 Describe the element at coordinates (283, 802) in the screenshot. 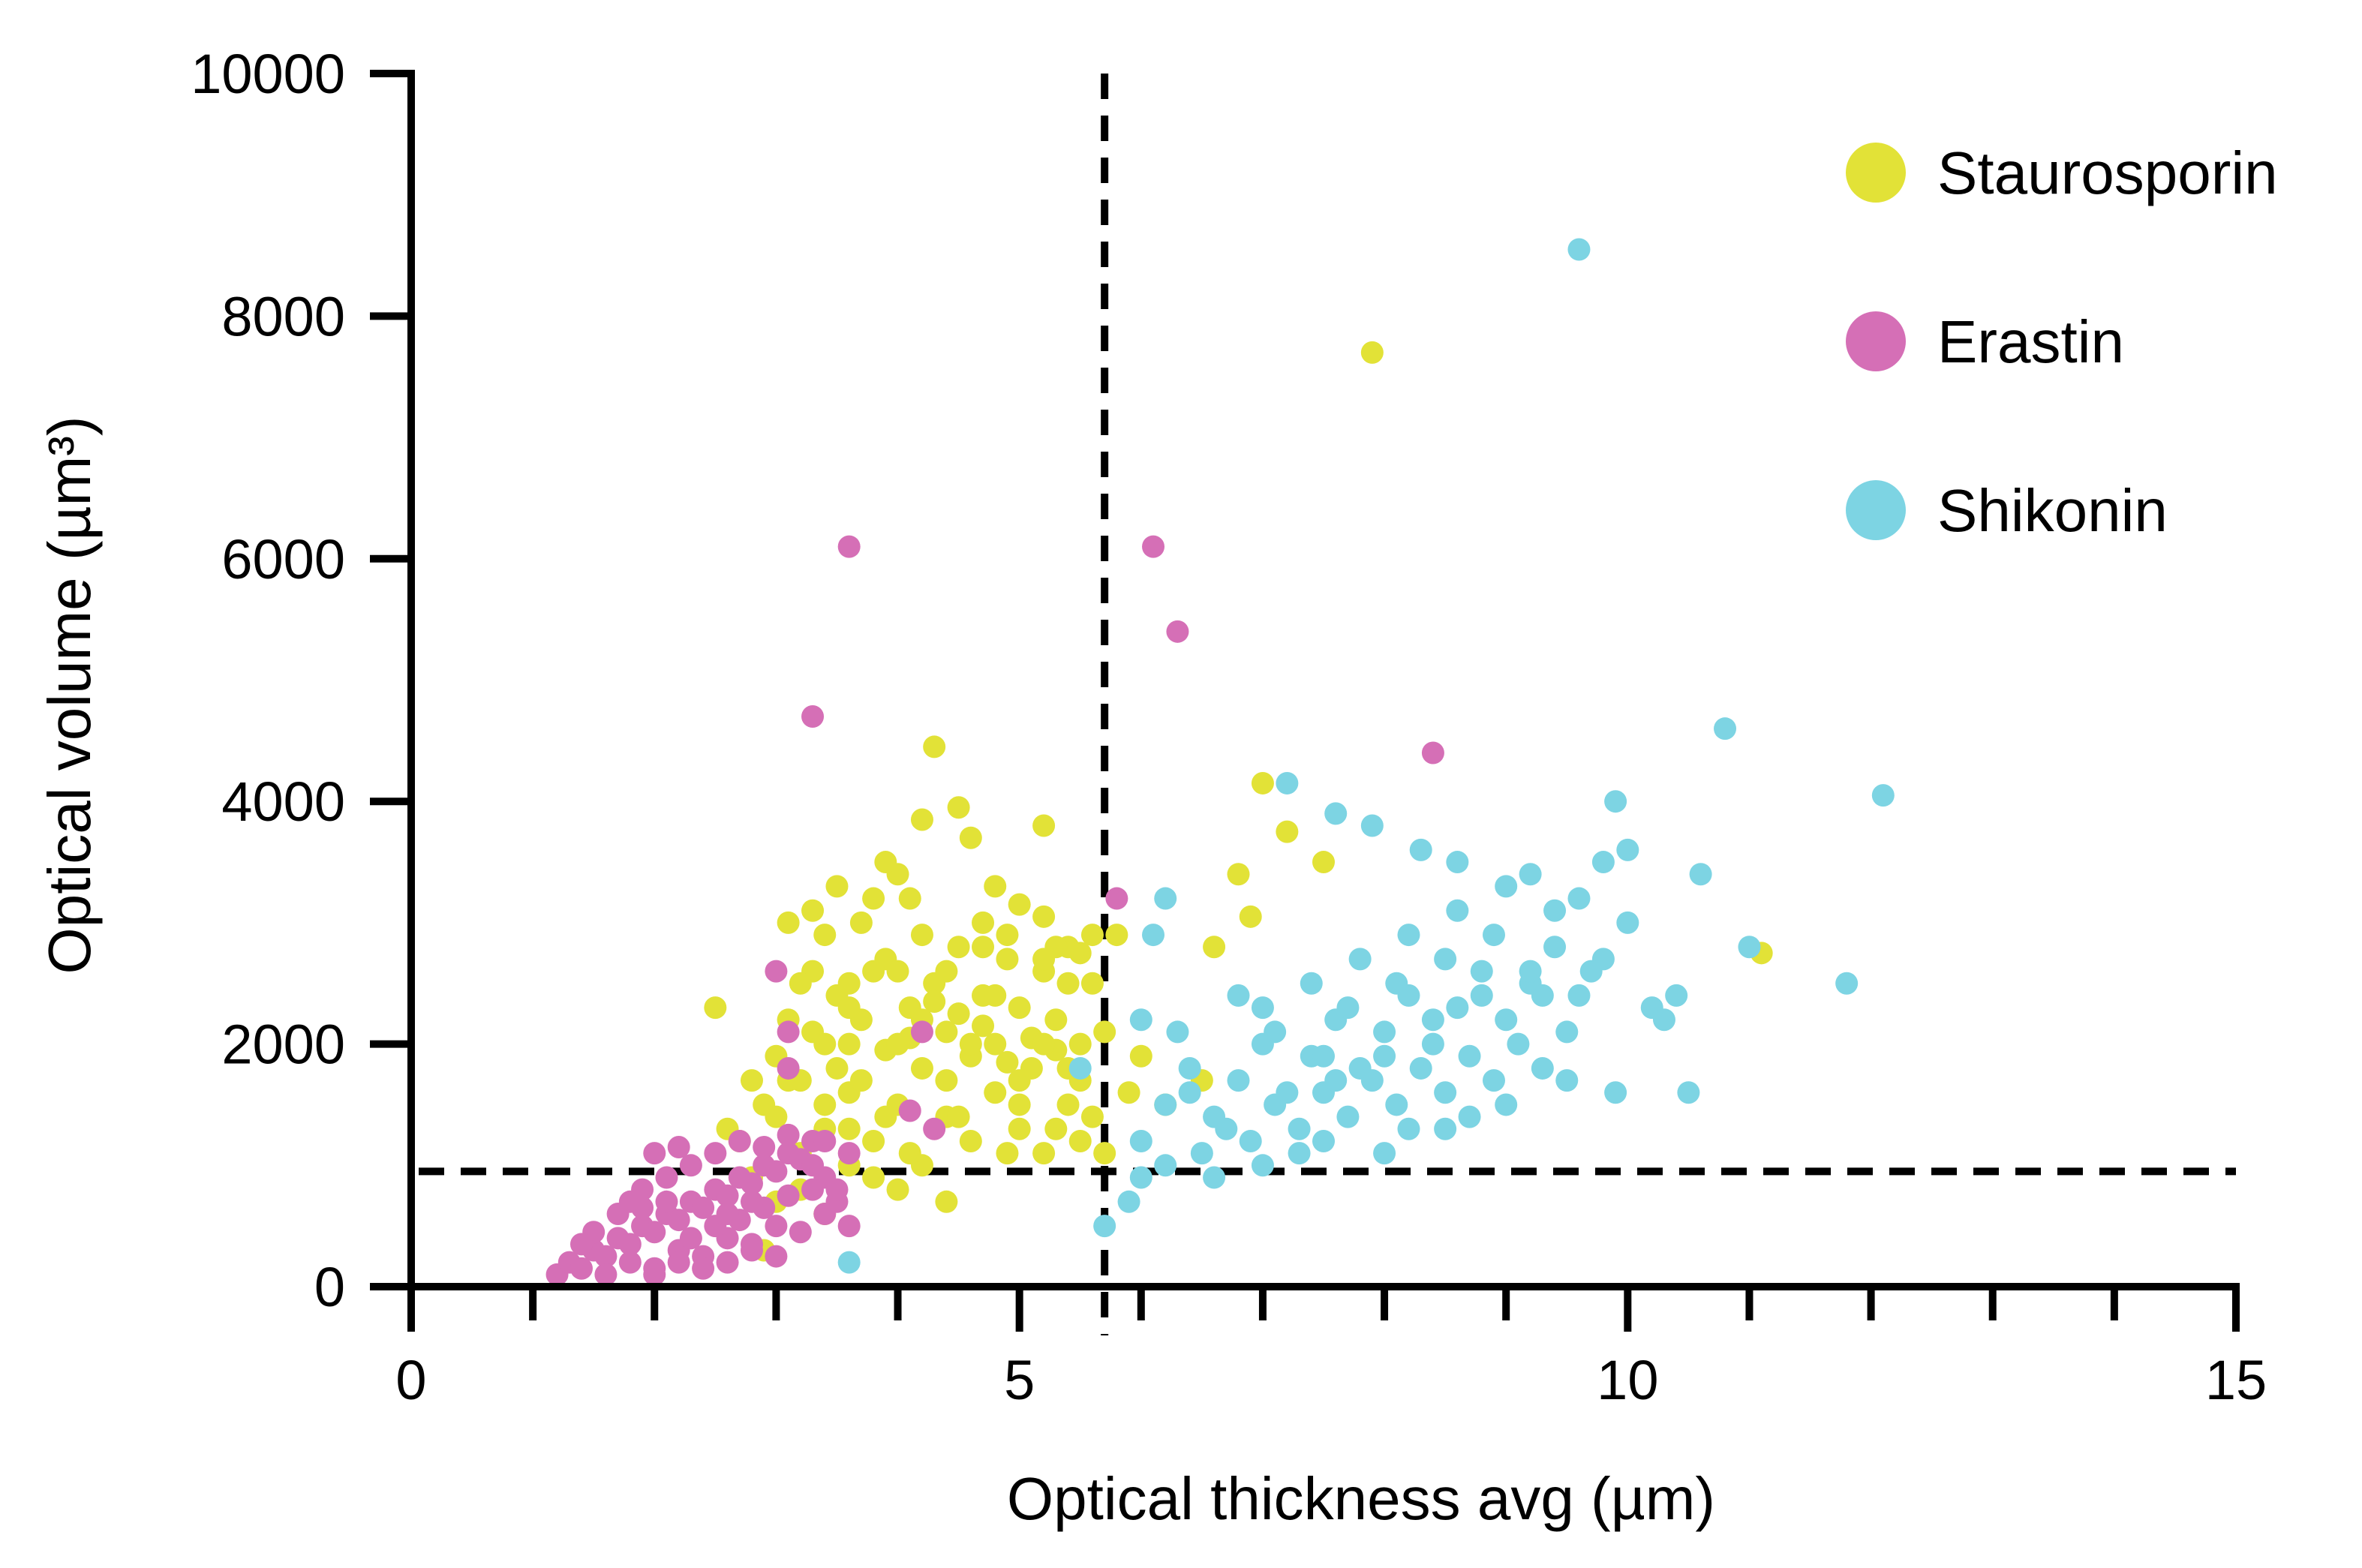

I see `y-tick-label: 4000` at that location.